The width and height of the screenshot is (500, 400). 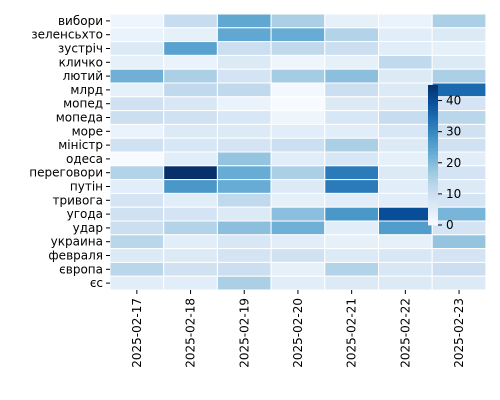 What do you see at coordinates (83, 104) in the screenshot?
I see `y-tick-label: мопед` at bounding box center [83, 104].